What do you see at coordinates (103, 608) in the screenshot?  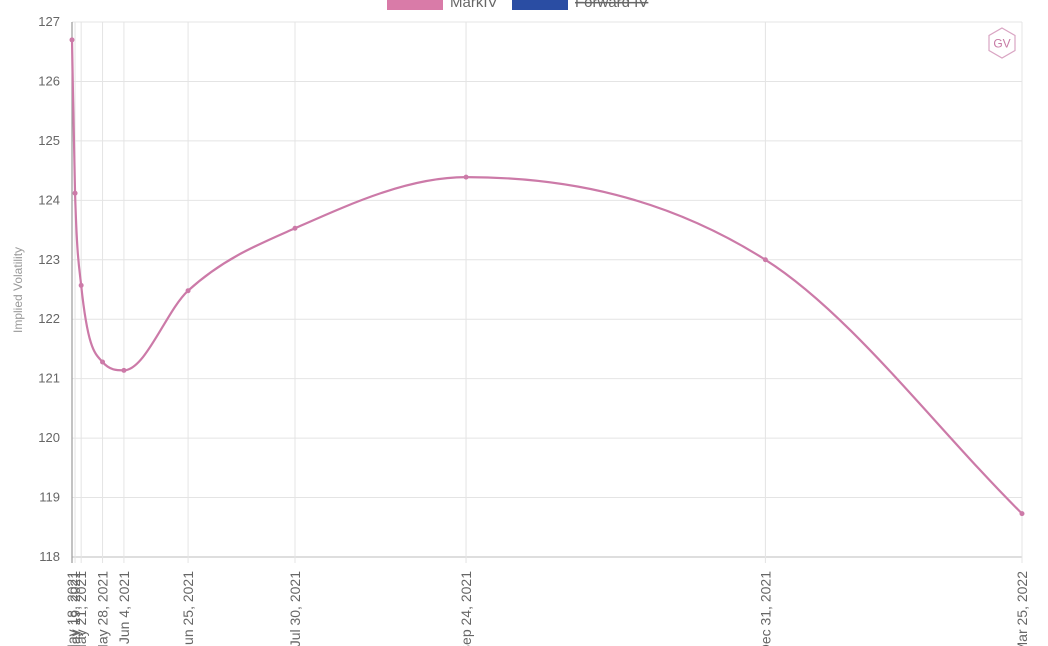 I see `x-tick-label: May 28, 2021` at bounding box center [103, 608].